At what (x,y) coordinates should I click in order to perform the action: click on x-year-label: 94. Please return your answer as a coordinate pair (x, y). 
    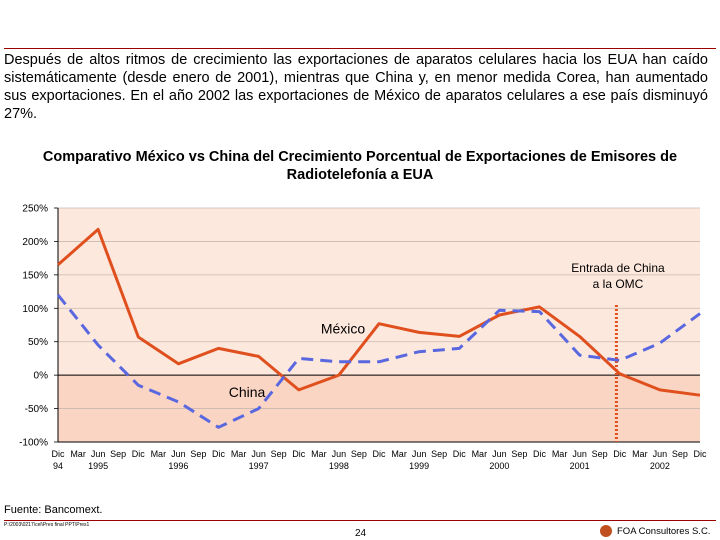
    Looking at the image, I should click on (58, 466).